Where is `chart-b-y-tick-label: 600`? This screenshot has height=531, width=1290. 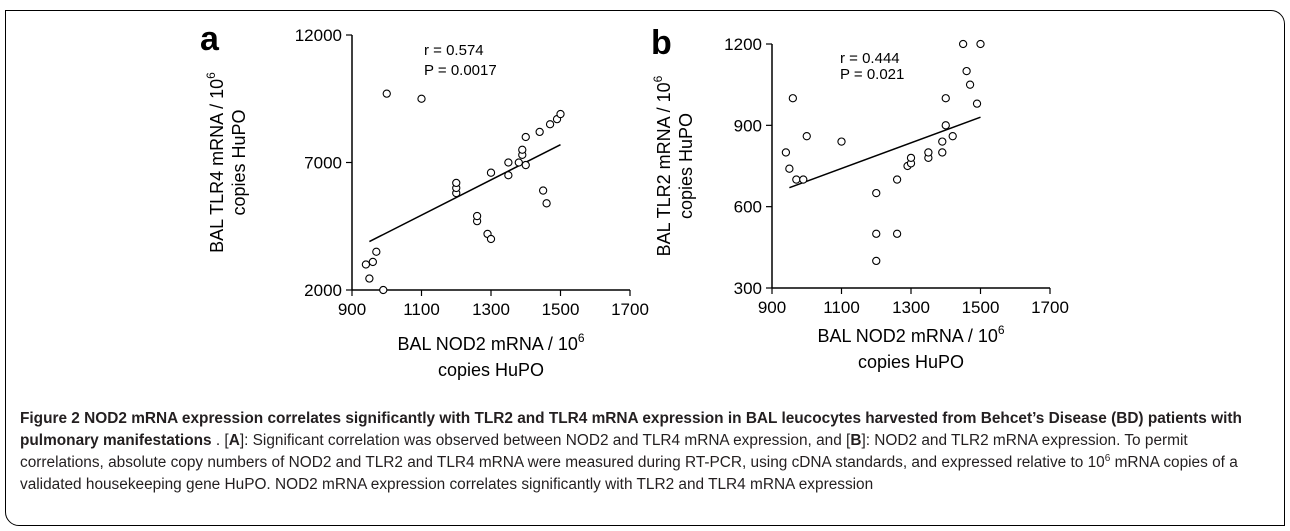 chart-b-y-tick-label: 600 is located at coordinates (748, 207).